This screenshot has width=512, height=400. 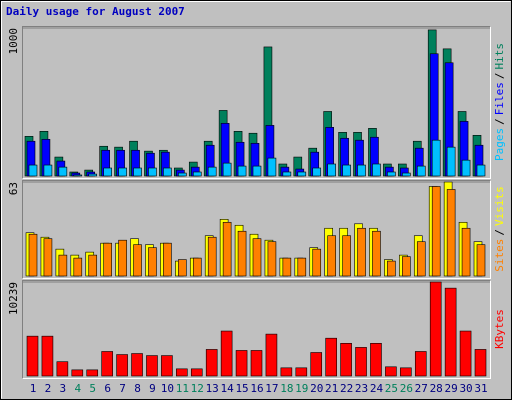 I want to click on x-tick-label: 22, so click(x=346, y=388).